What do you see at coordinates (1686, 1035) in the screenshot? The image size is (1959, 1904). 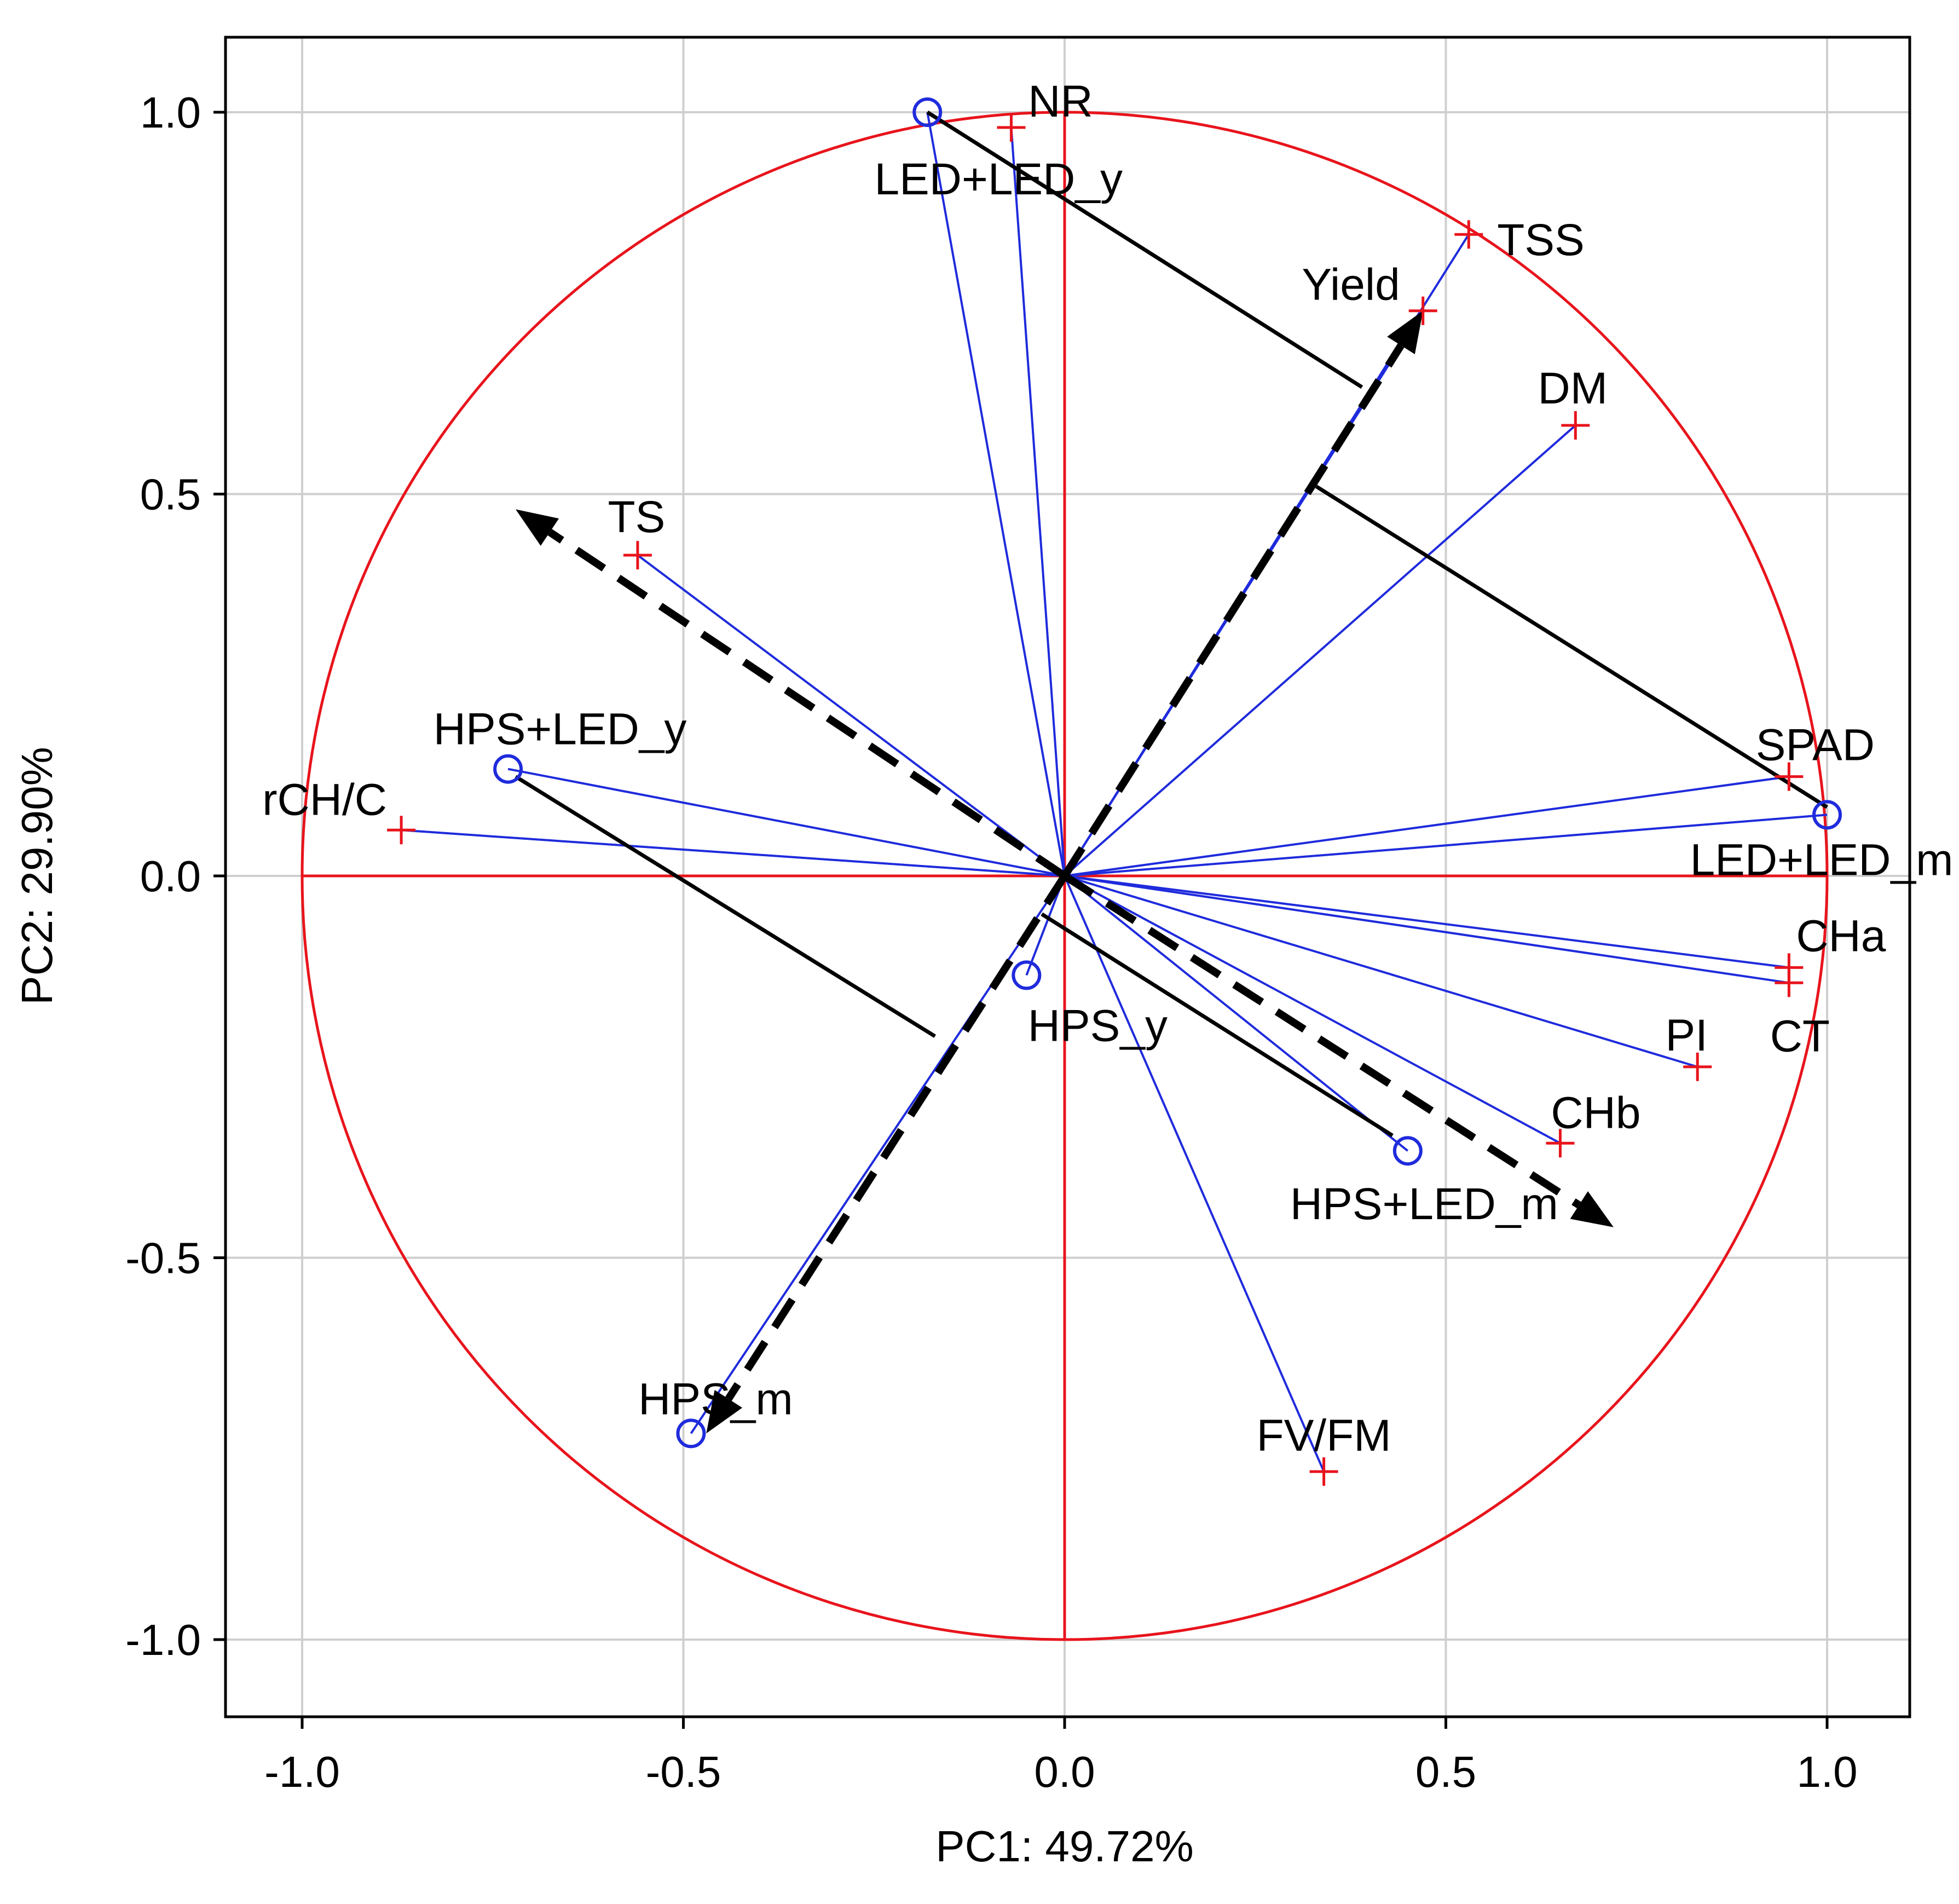 I see `variable-label-pi: PI` at bounding box center [1686, 1035].